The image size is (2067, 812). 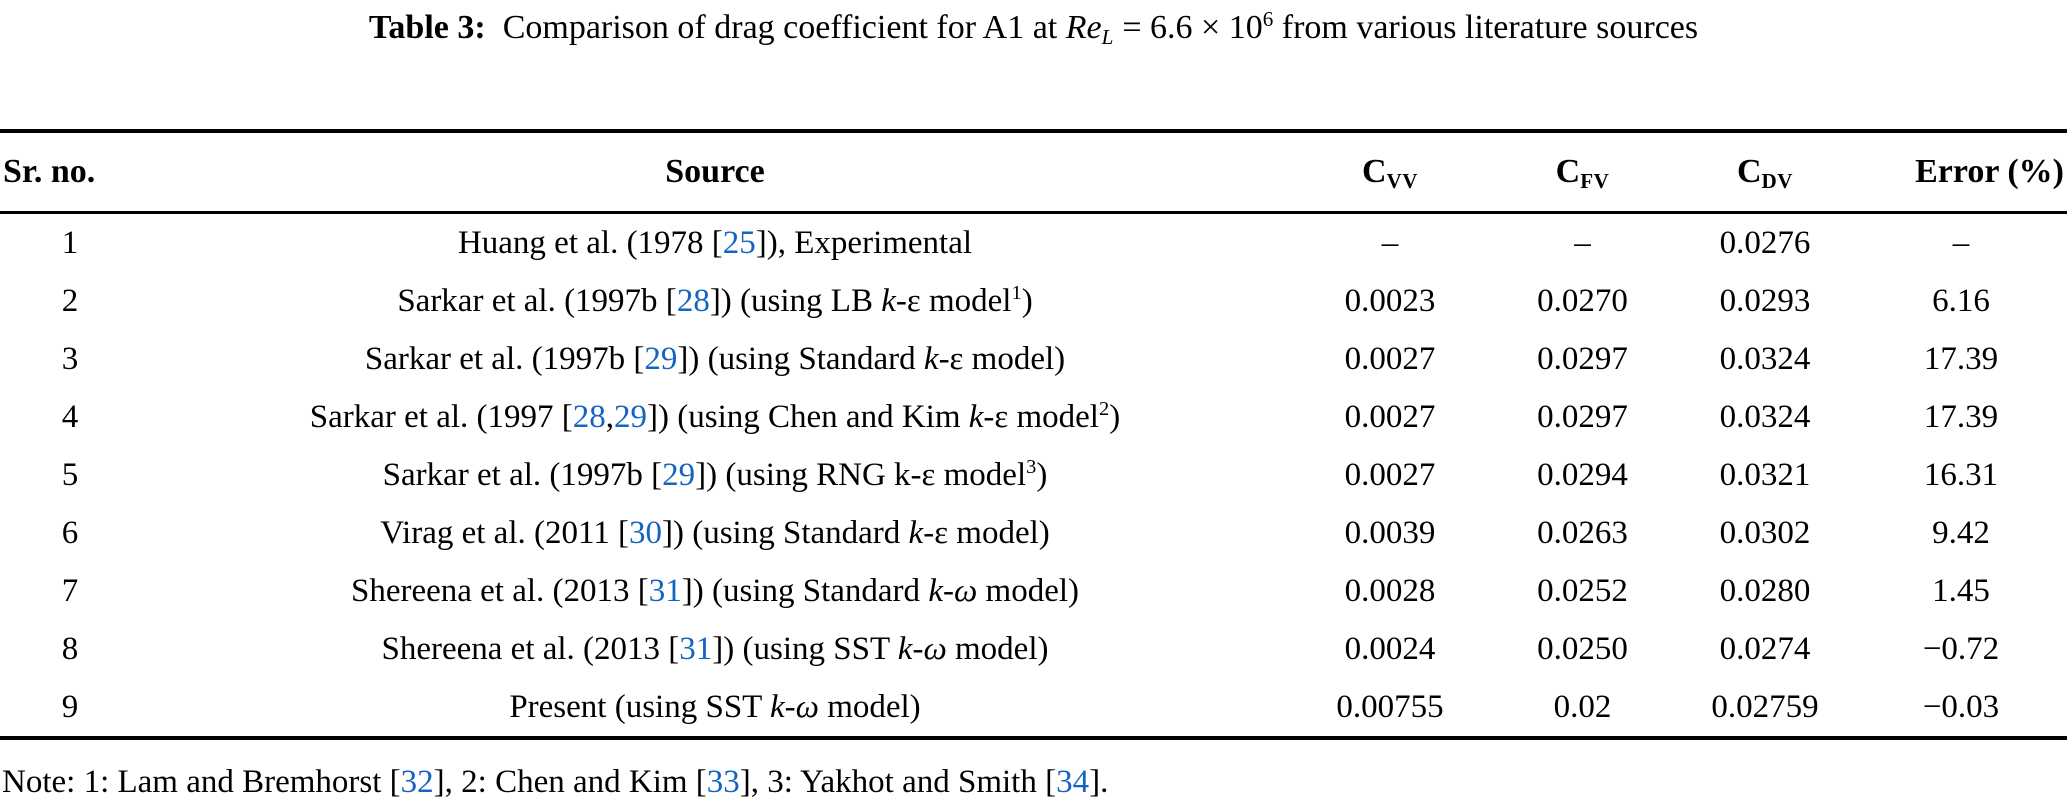 I want to click on cell-cvv: 0.0028, so click(x=1390, y=590).